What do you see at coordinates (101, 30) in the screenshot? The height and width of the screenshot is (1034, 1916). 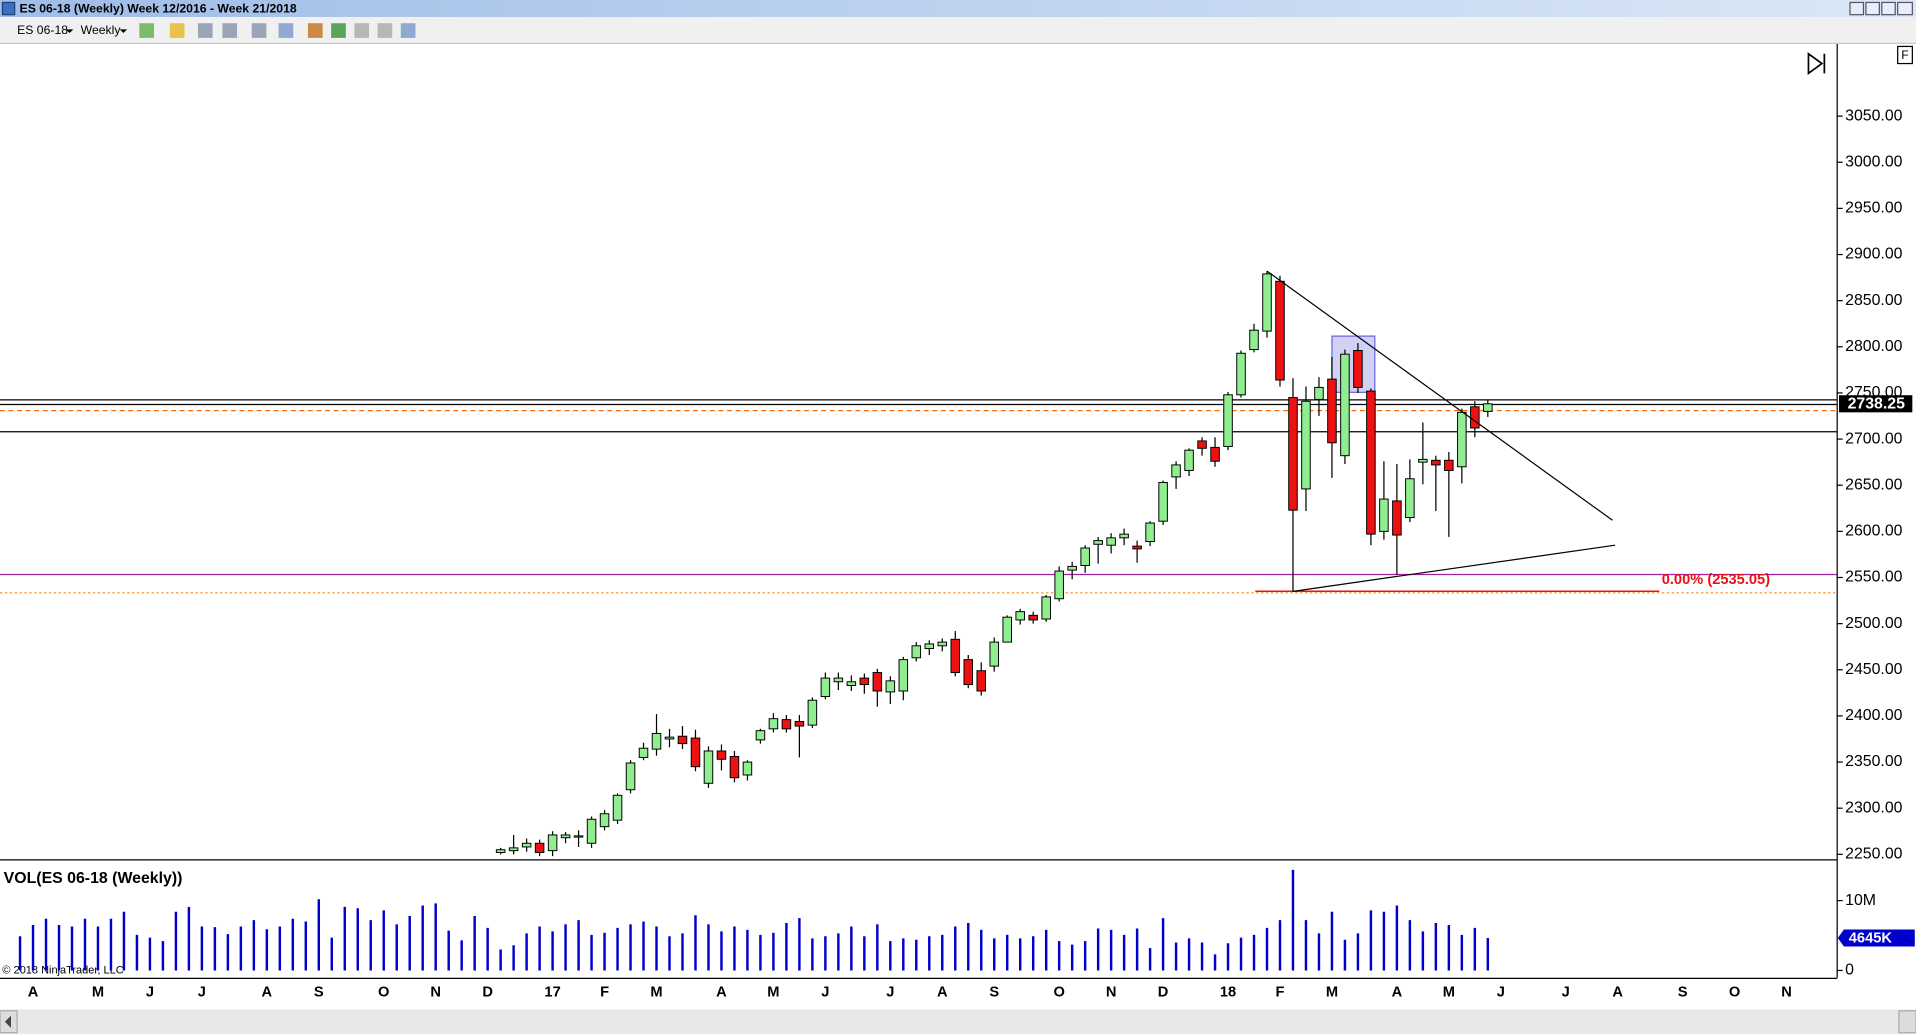 I see `interval-selector: Weekly` at bounding box center [101, 30].